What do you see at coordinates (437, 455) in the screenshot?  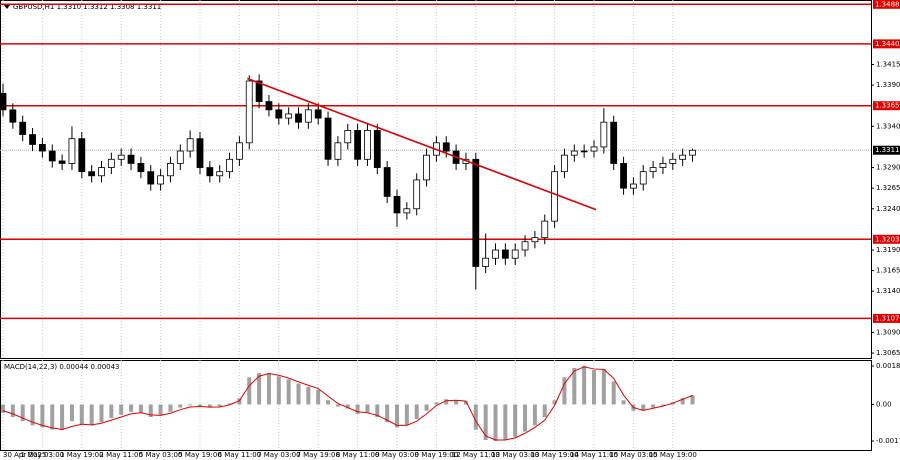 I see `x-tick-label: 9 May 19:00` at bounding box center [437, 455].